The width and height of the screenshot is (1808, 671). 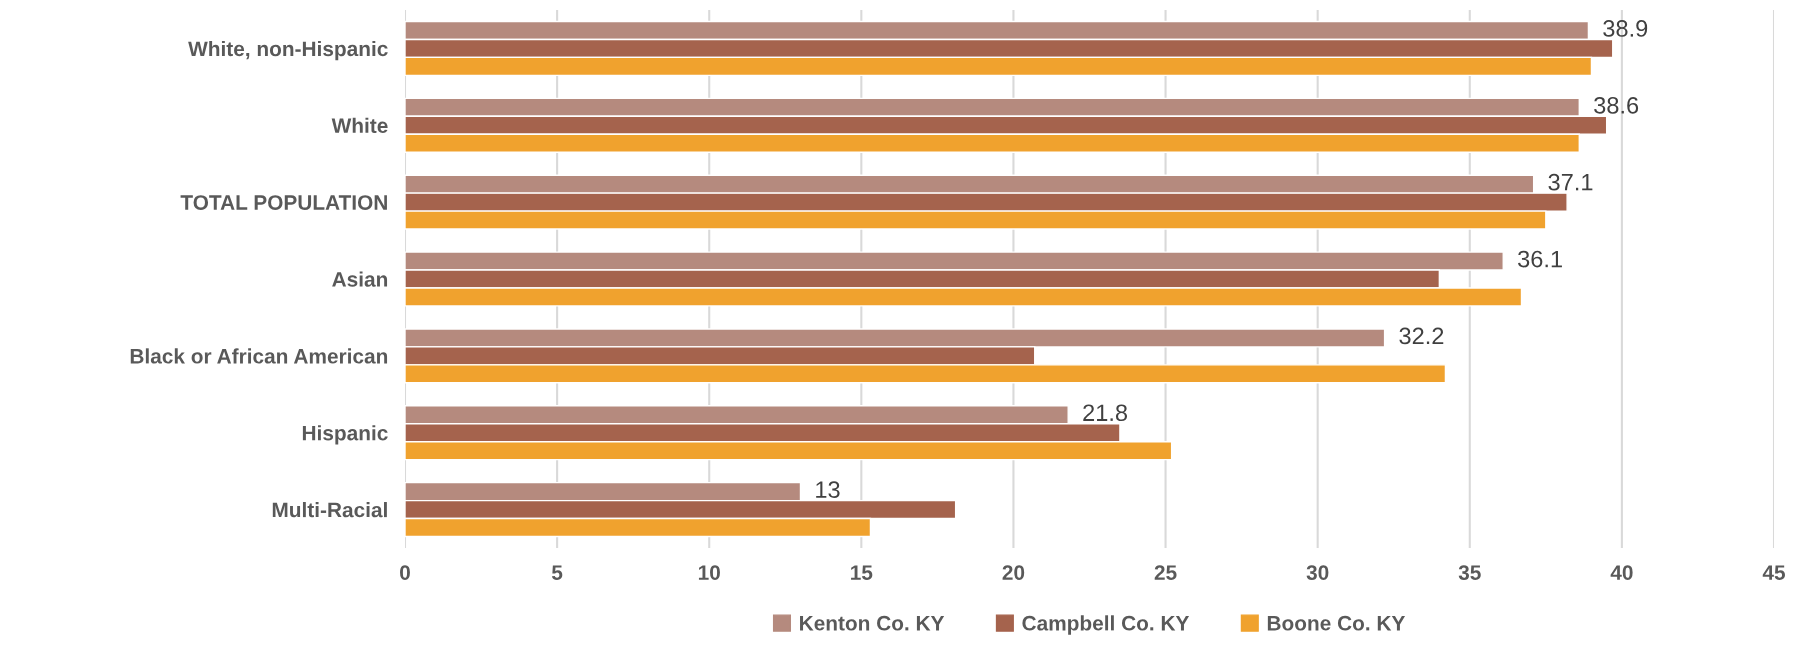 I want to click on x-tick-label: 15, so click(x=862, y=572).